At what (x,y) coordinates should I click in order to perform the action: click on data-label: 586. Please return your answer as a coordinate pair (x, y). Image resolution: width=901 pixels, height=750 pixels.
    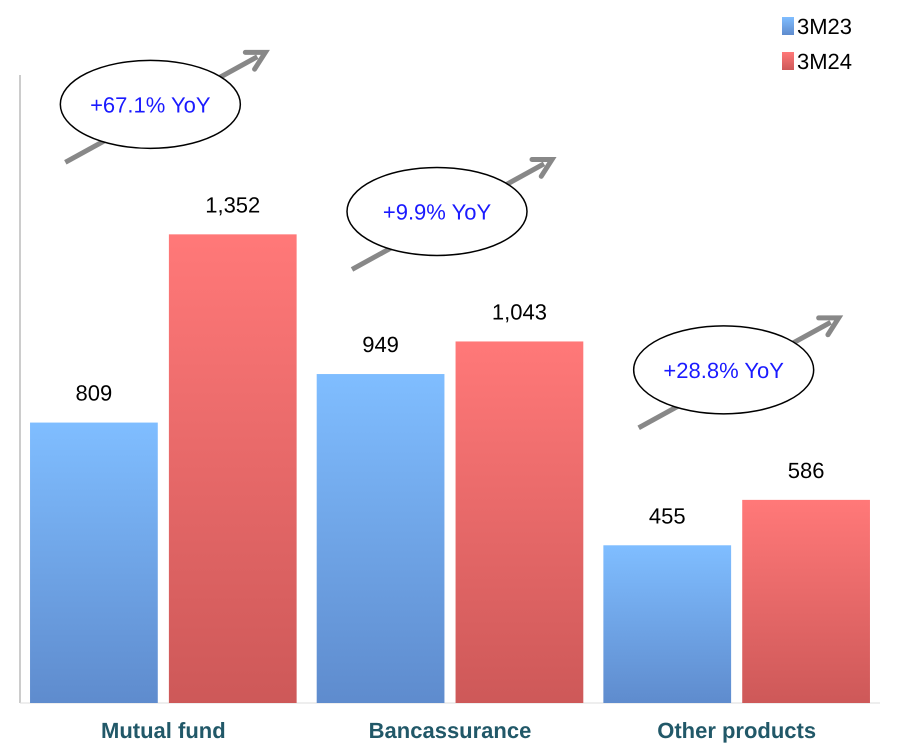
    Looking at the image, I should click on (806, 470).